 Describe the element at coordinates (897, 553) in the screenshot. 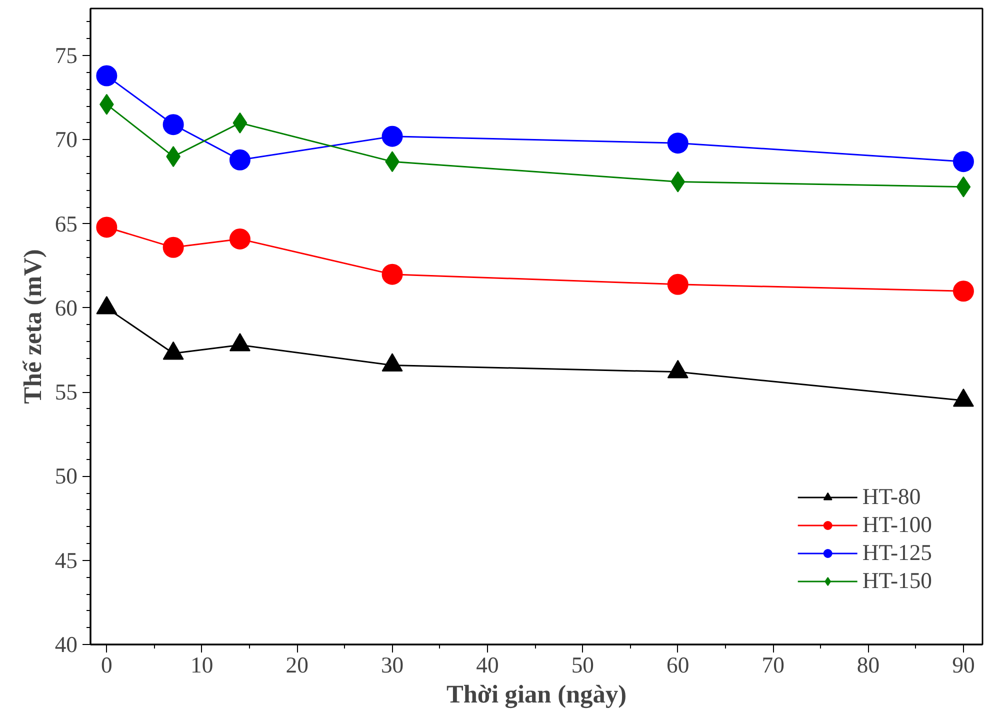

I see `legend-label: HT-125` at that location.